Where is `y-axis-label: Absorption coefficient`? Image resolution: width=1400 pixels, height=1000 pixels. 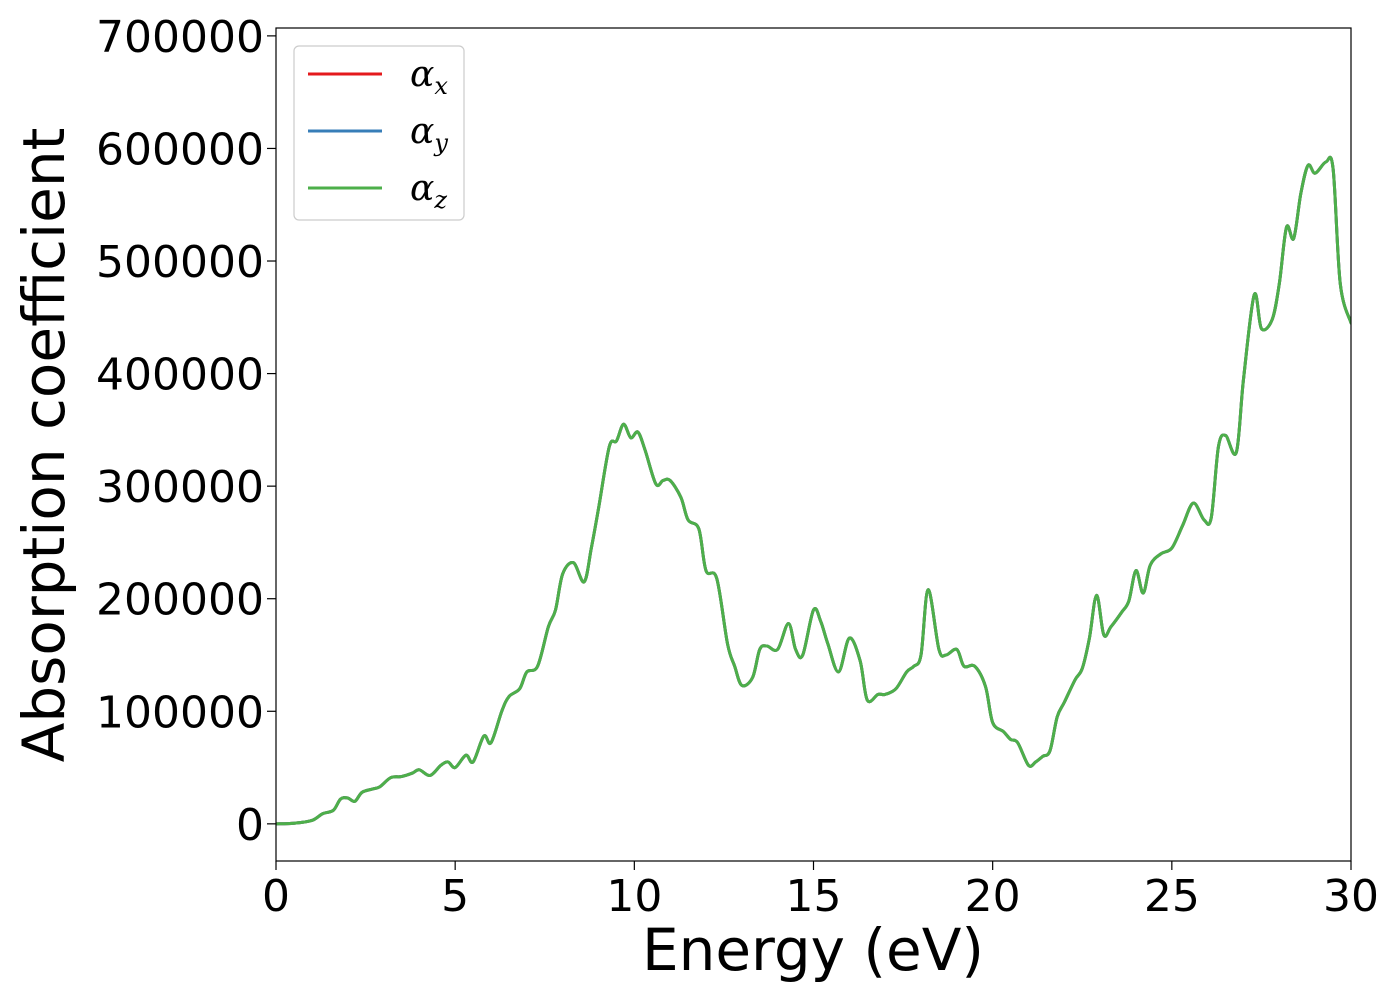
y-axis-label: Absorption coefficient is located at coordinates (44, 445).